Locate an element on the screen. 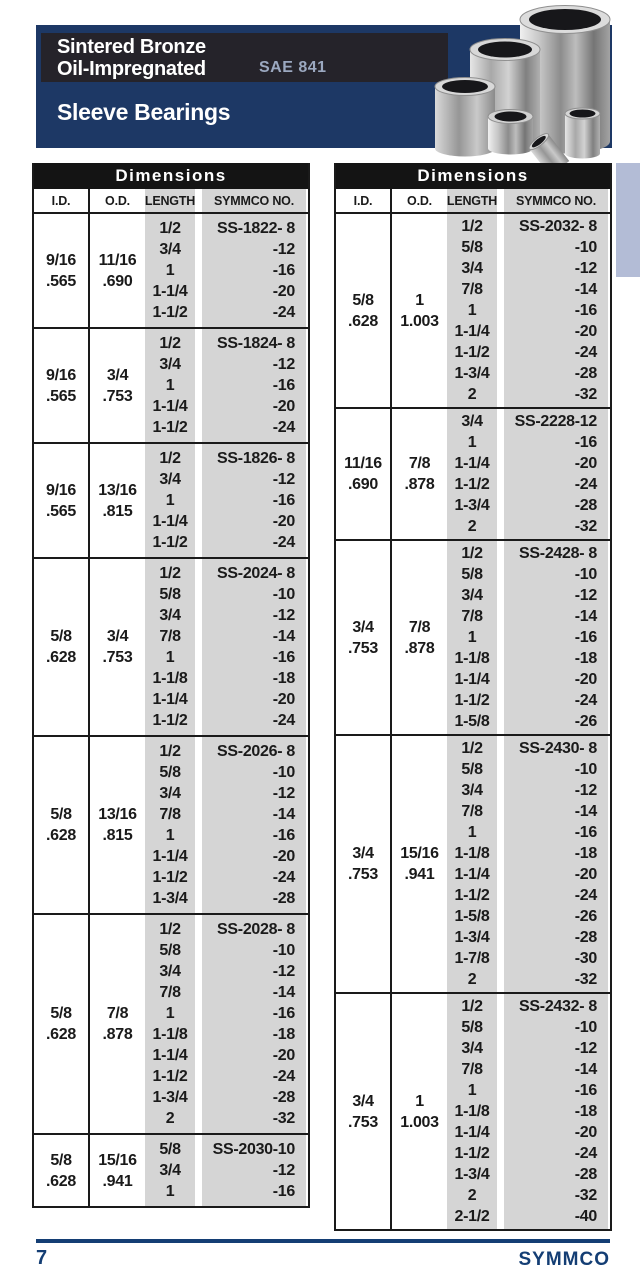 The width and height of the screenshot is (640, 1280). sleeve-bearings-photo is located at coordinates (522, 85).